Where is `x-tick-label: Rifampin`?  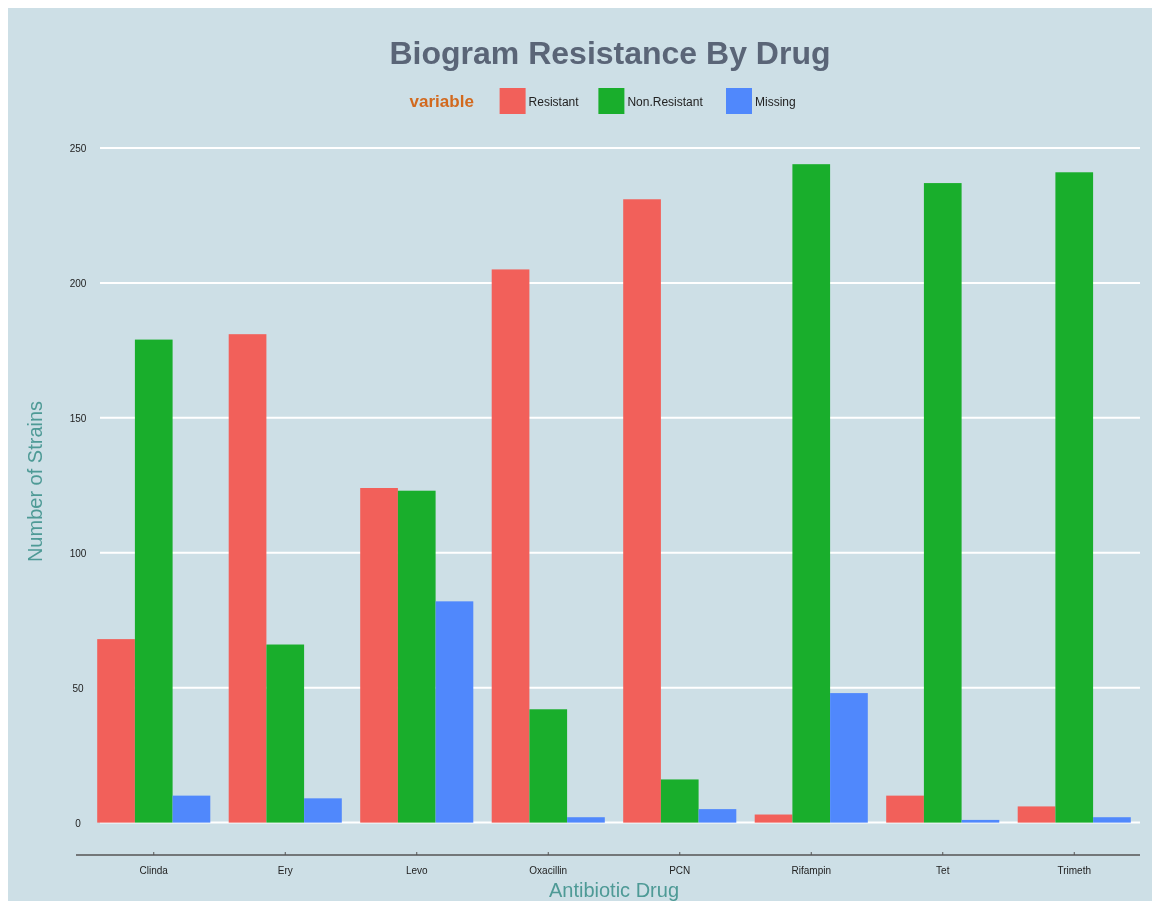
x-tick-label: Rifampin is located at coordinates (811, 870).